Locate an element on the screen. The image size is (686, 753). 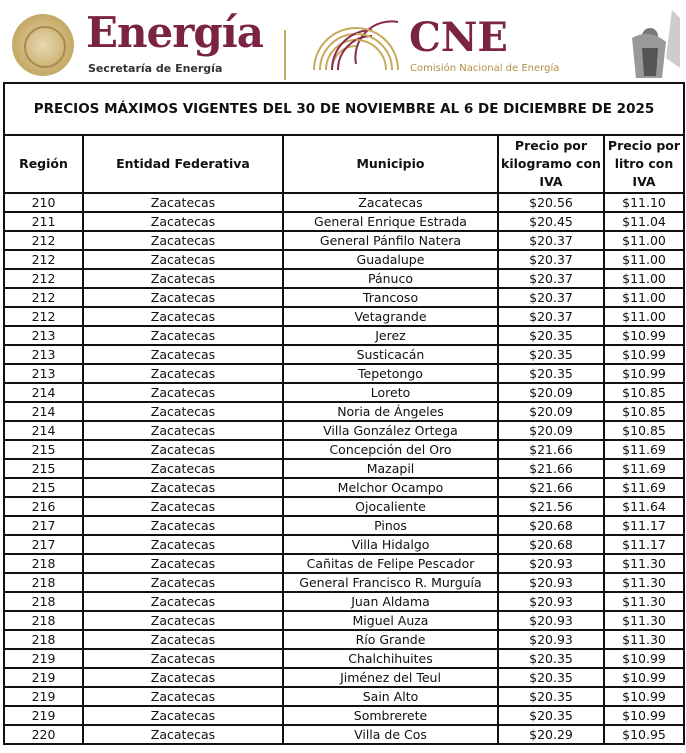
table-row: 219 Zacatecas Sain Alto $20.35 $10.99 is located at coordinates (344, 696).